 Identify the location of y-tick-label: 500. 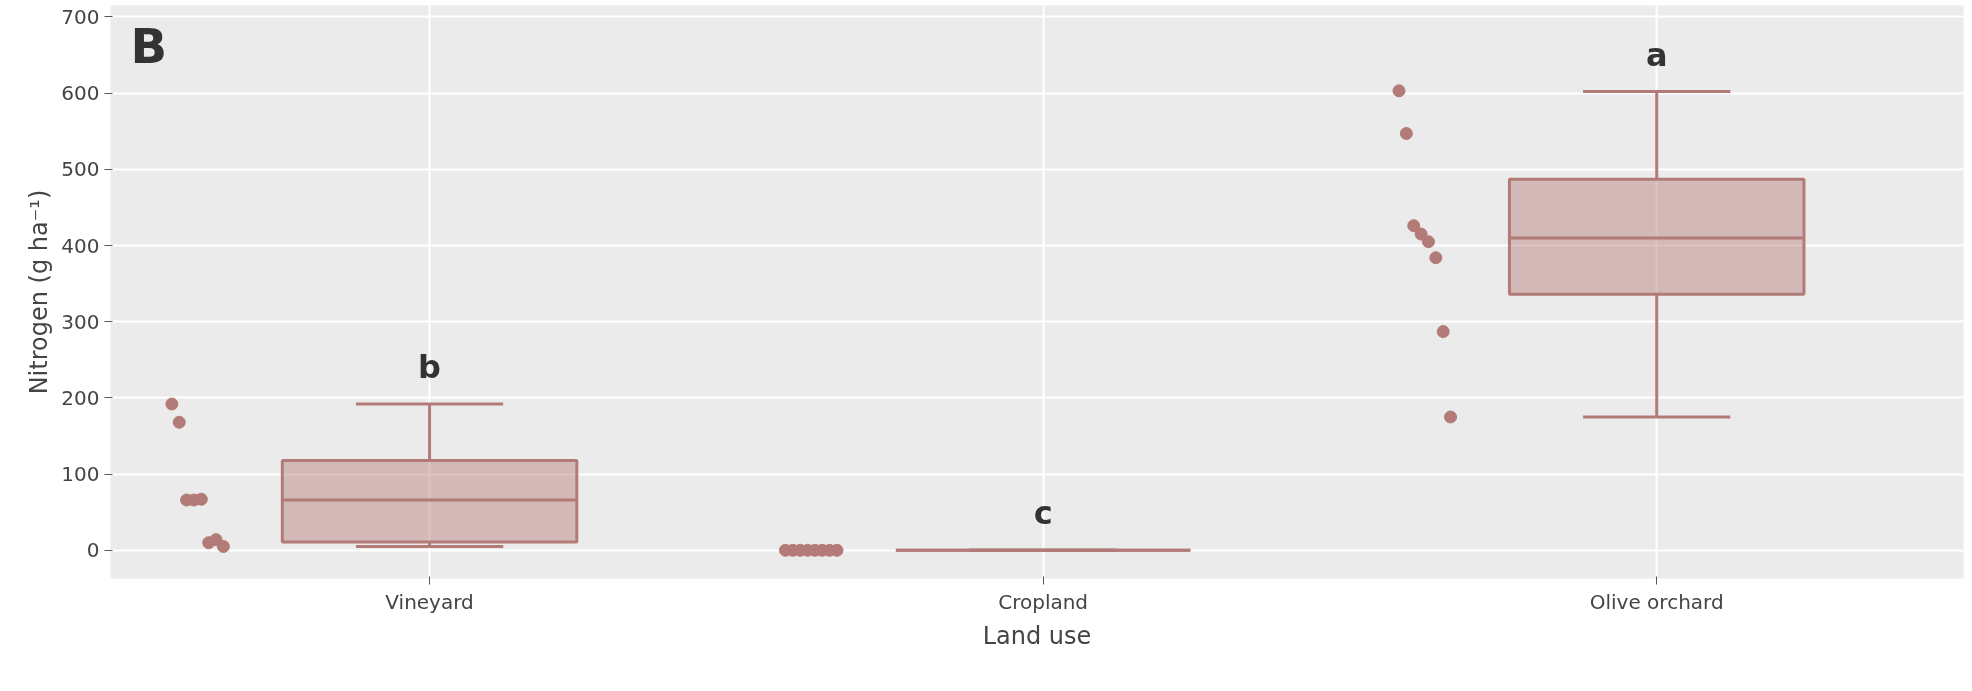
(80, 169).